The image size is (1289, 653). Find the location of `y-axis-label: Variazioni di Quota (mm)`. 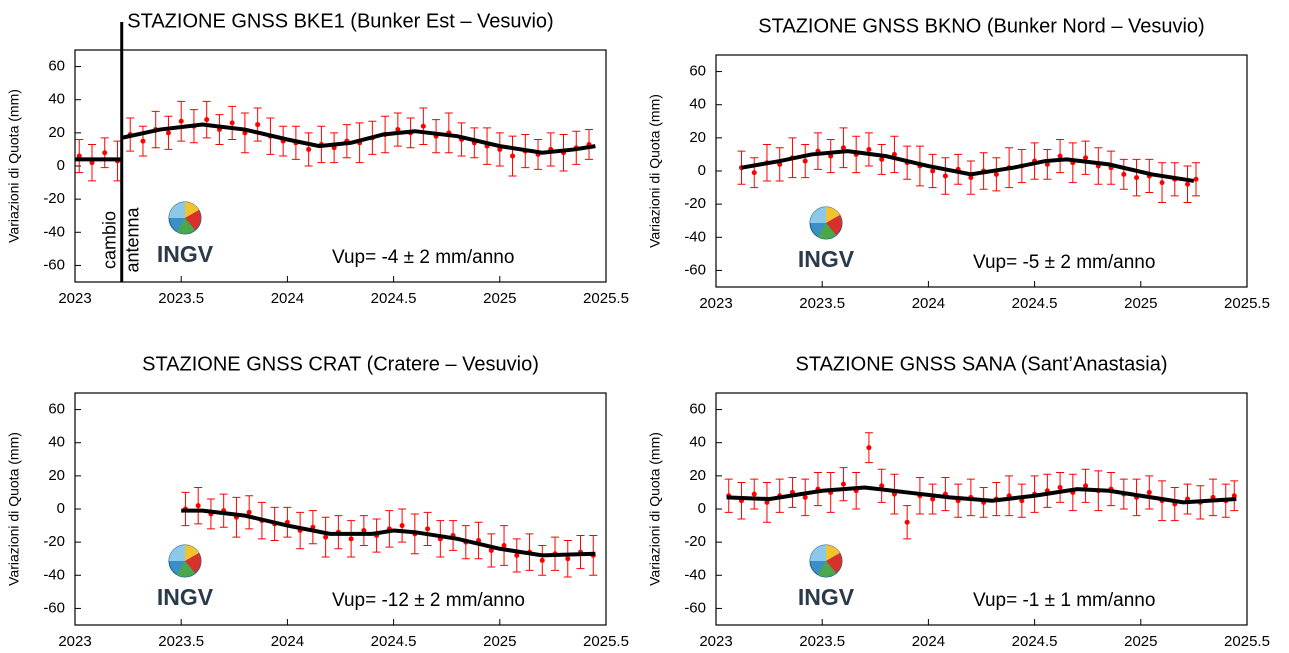

y-axis-label: Variazioni di Quota (mm) is located at coordinates (655, 509).